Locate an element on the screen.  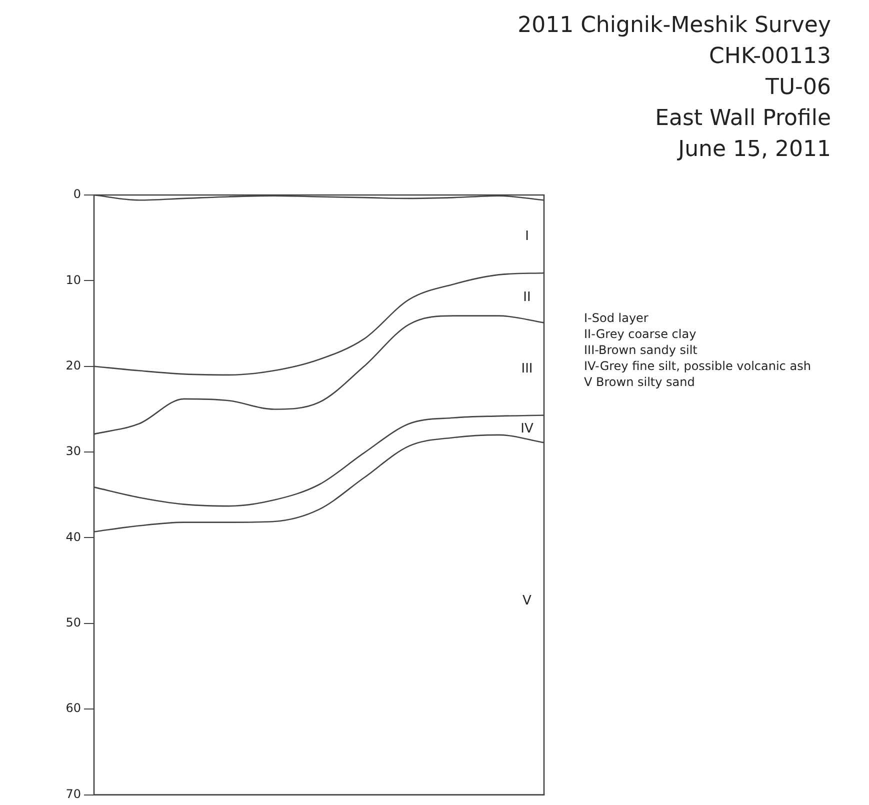
annotation: IV is located at coordinates (527, 428).